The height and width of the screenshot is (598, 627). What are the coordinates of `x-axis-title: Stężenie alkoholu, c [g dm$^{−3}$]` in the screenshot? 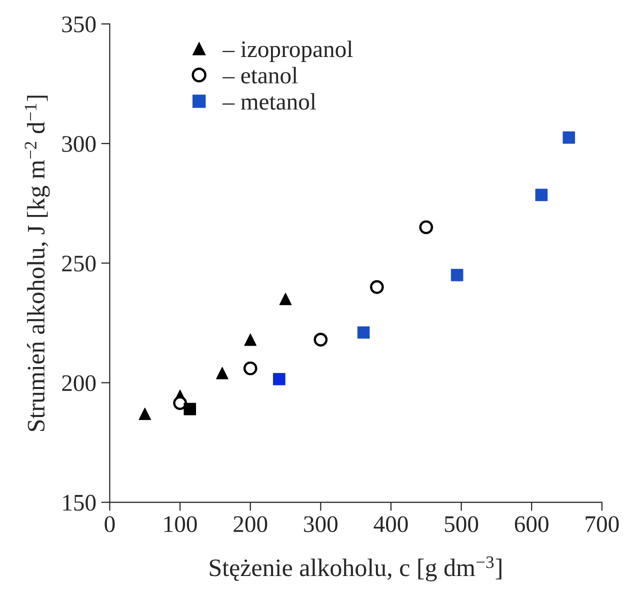 It's located at (356, 569).